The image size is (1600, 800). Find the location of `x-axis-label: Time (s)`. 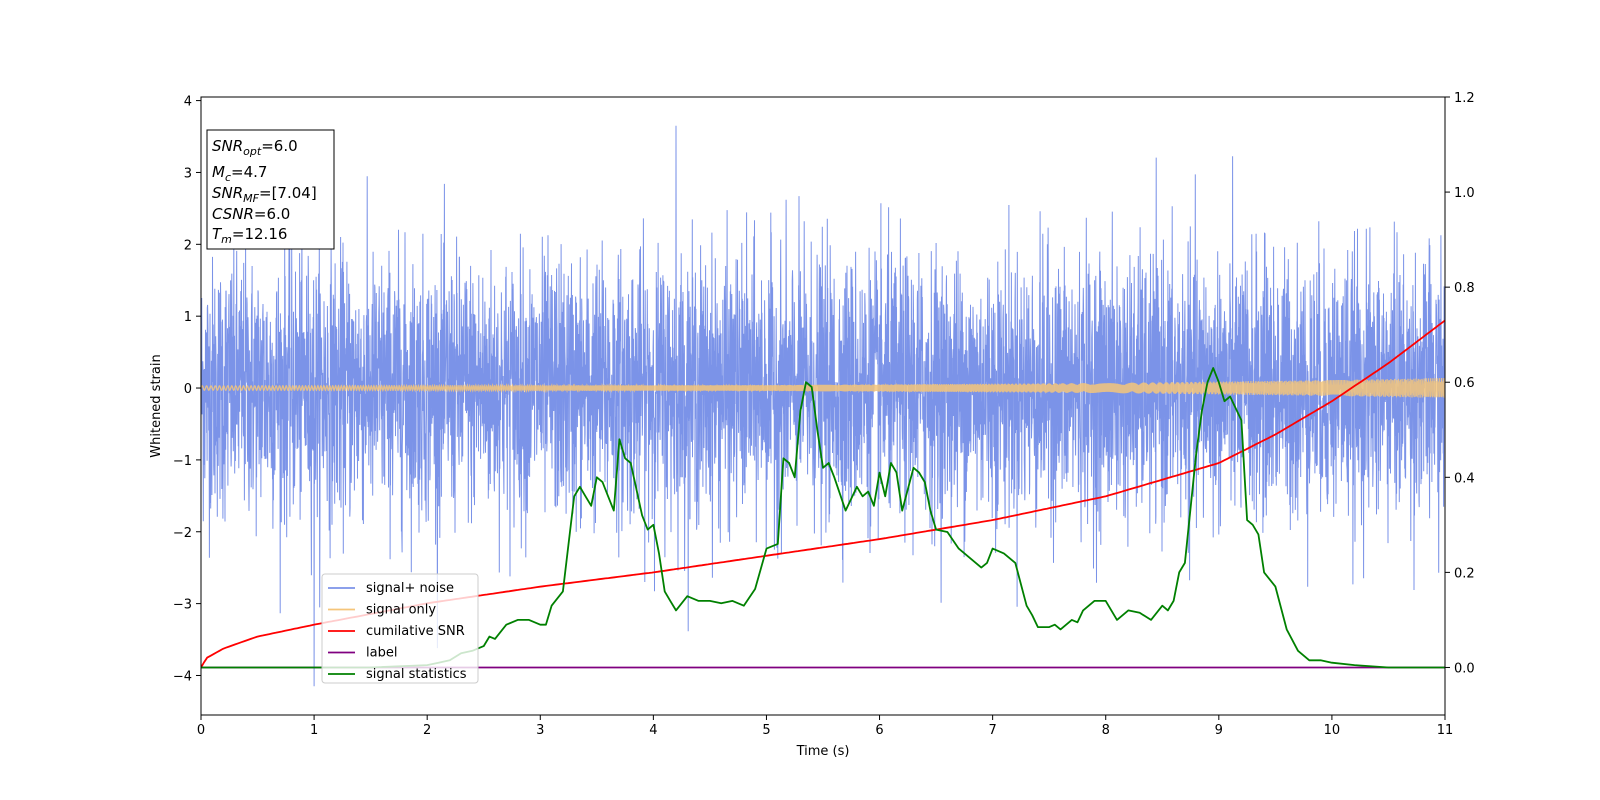

x-axis-label: Time (s) is located at coordinates (823, 751).